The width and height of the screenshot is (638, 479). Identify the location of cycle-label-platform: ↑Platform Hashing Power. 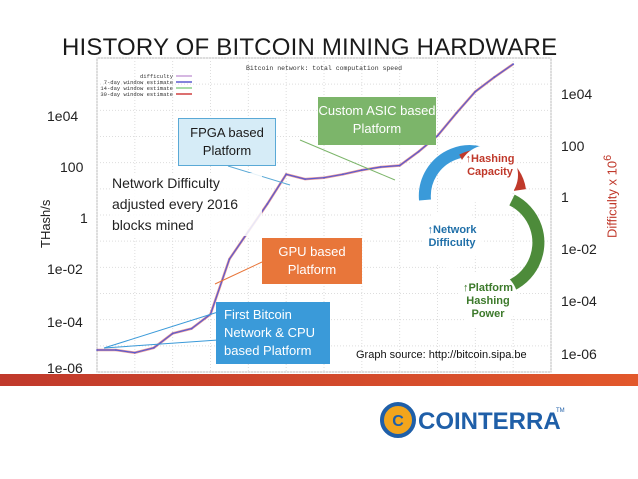
(488, 301).